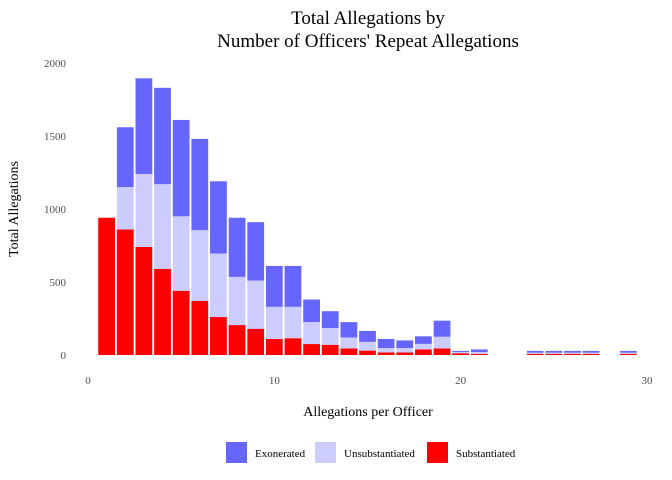  What do you see at coordinates (14, 209) in the screenshot?
I see `y-axis-label: Total Allegations` at bounding box center [14, 209].